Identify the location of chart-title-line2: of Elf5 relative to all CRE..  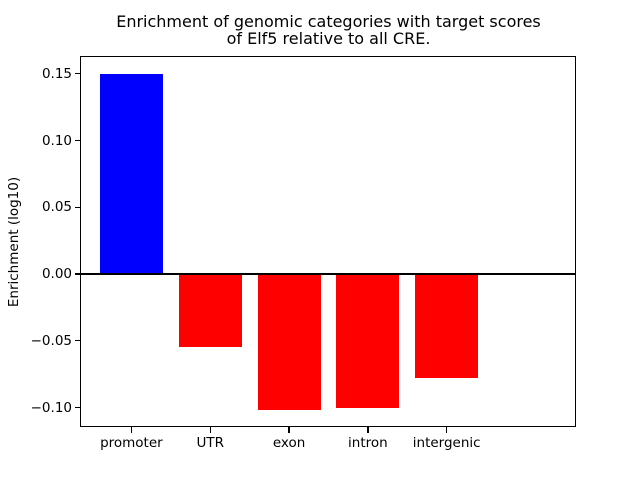
(328, 38).